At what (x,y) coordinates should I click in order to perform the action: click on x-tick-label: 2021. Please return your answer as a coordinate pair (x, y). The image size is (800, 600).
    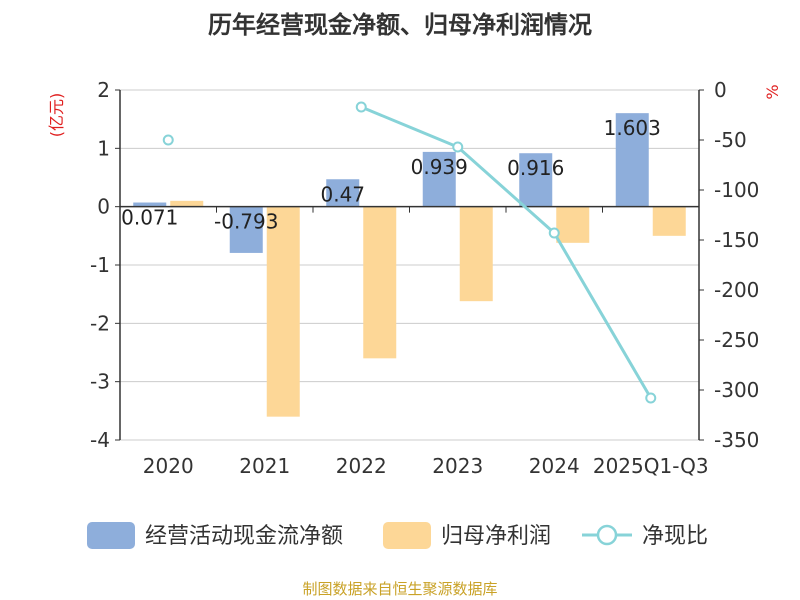
    Looking at the image, I should click on (264, 466).